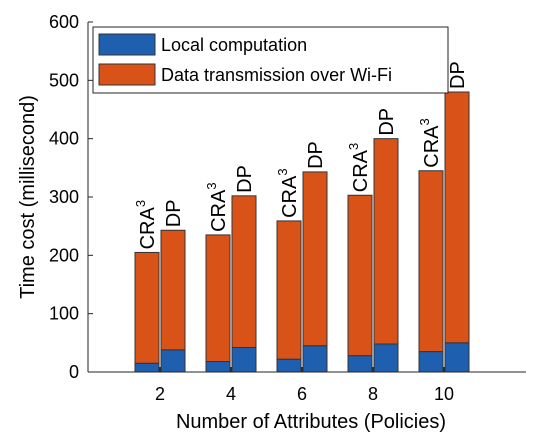 The image size is (550, 444). Describe the element at coordinates (64, 197) in the screenshot. I see `y-tick-label: 300` at that location.